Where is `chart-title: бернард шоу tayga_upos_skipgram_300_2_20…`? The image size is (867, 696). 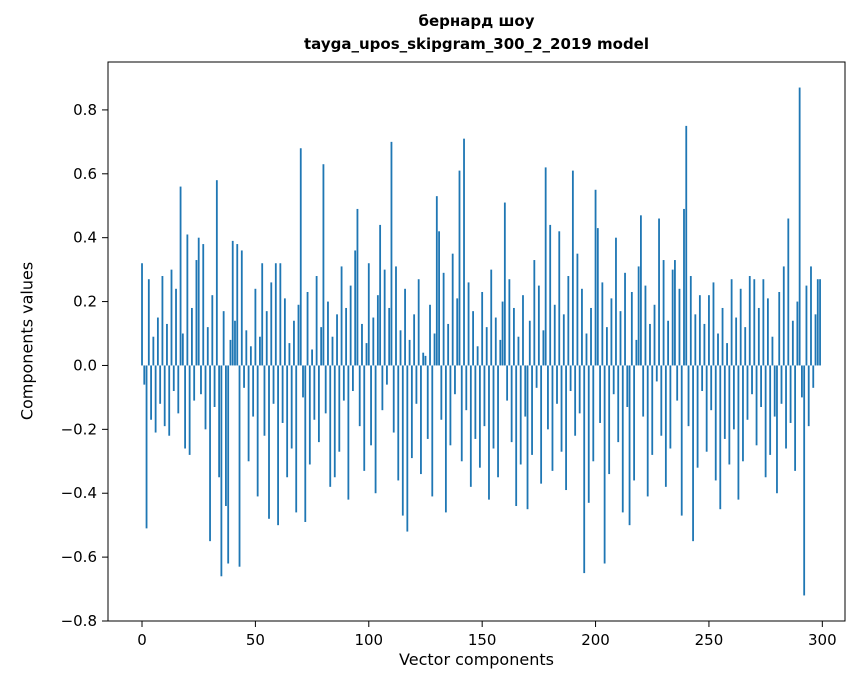
chart-title: бернард шоу tayga_upos_skipgram_300_2_20… is located at coordinates (476, 32).